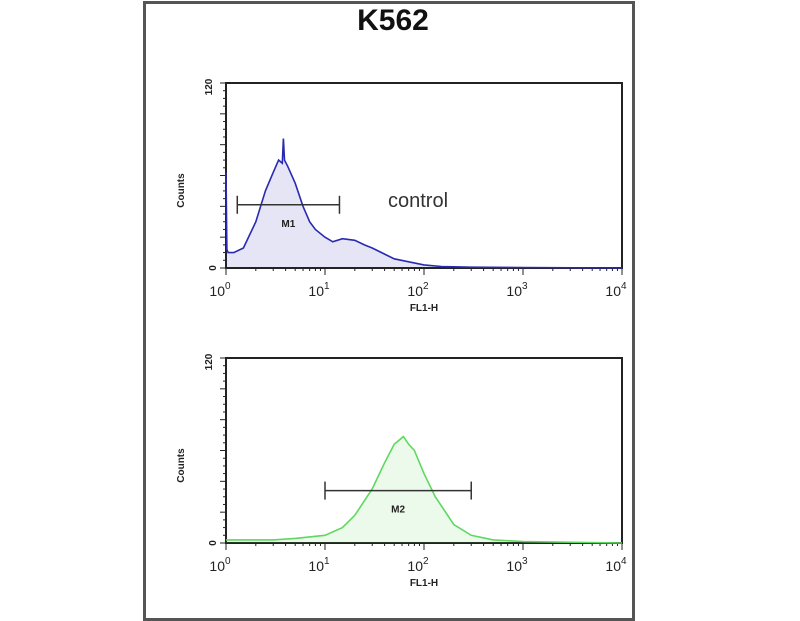 Image resolution: width=800 pixels, height=621 pixels. Describe the element at coordinates (418, 201) in the screenshot. I see `annotation-control: control` at that location.